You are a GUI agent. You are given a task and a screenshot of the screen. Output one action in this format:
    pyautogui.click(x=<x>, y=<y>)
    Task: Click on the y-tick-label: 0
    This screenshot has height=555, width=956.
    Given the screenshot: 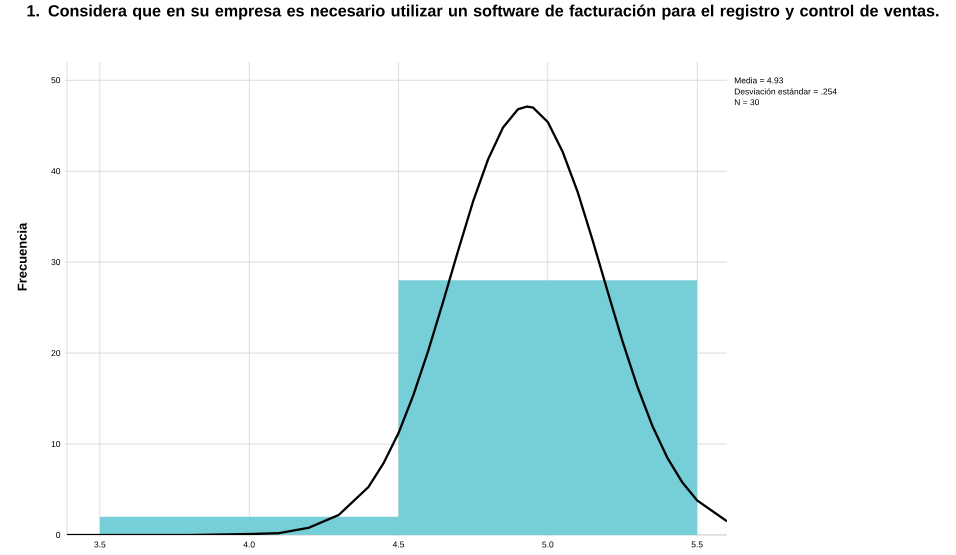 What is the action you would take?
    pyautogui.click(x=58, y=535)
    